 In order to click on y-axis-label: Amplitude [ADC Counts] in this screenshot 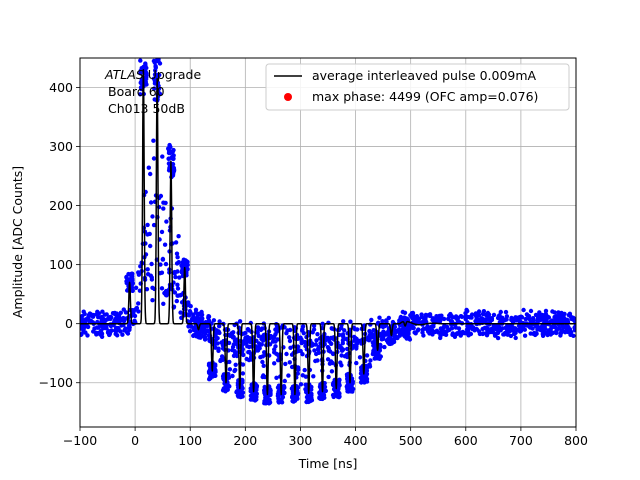, I will do `click(17, 242)`.